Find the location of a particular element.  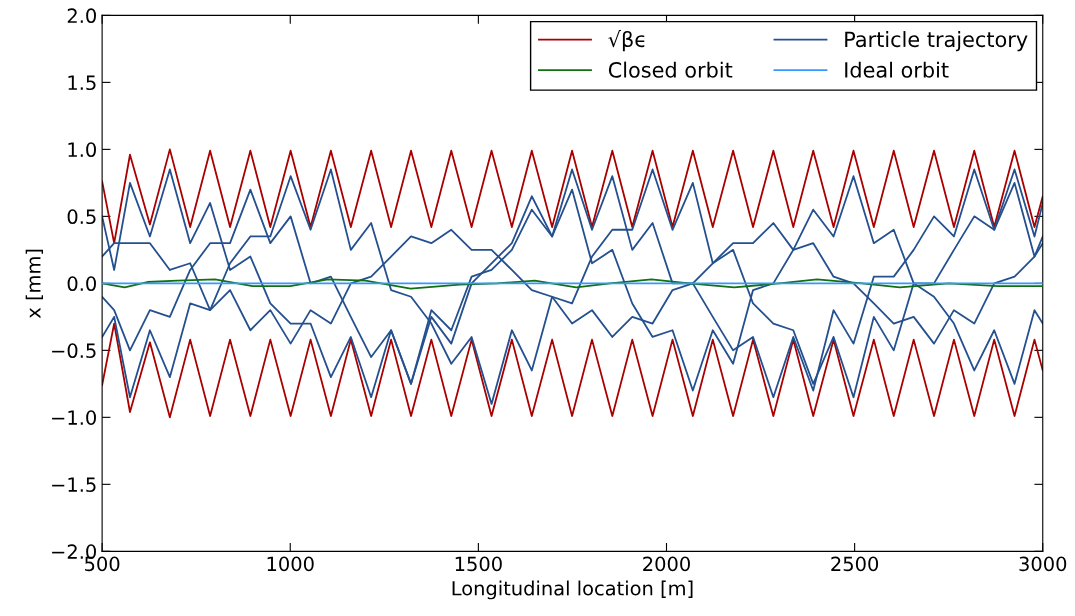

x-tick-label: 1000 is located at coordinates (290, 564).